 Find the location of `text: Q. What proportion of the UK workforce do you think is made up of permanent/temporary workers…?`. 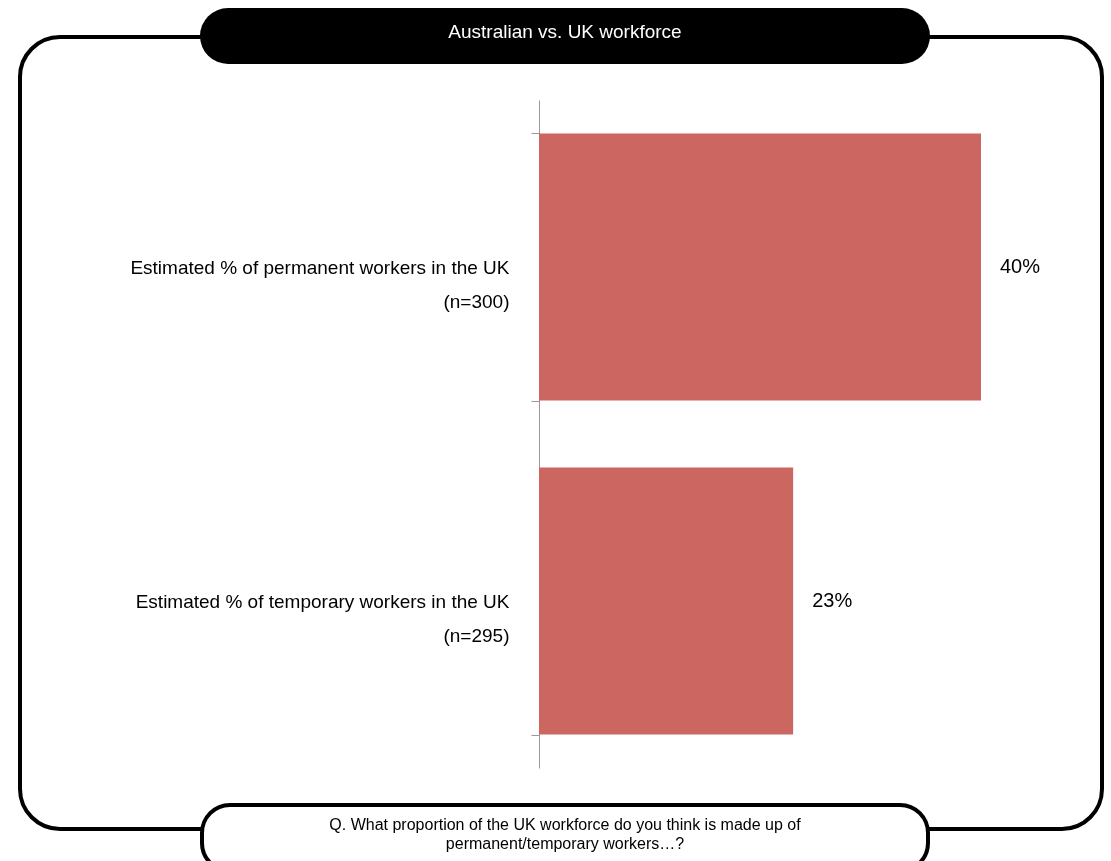

text: Q. What proportion of the UK workforce do you think is made up of permanent/temporary workers…? is located at coordinates (565, 834).